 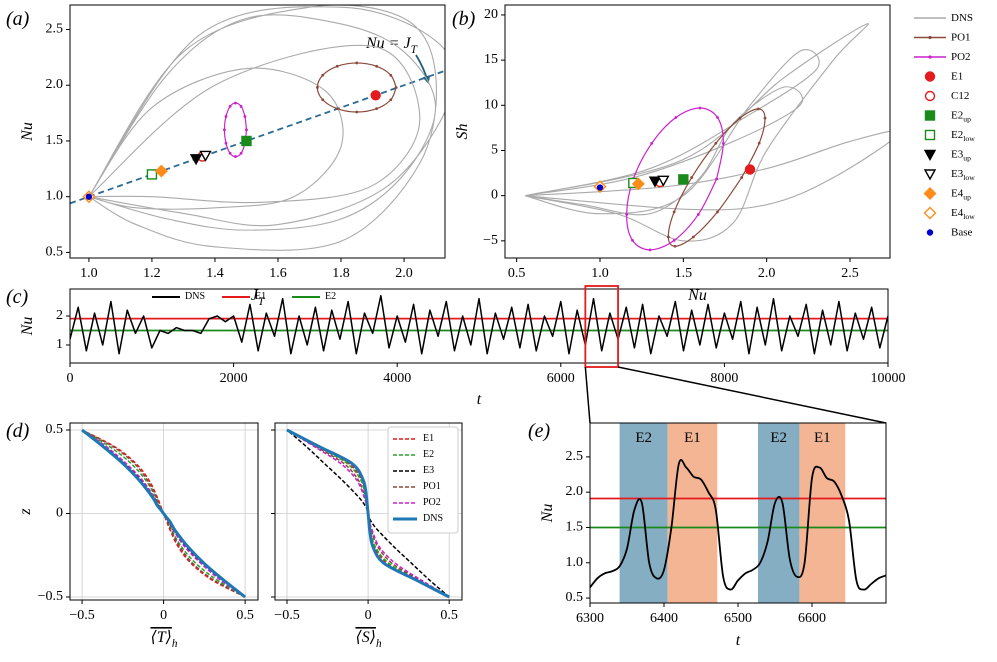 I want to click on legend-label: PO2, so click(x=961, y=57).